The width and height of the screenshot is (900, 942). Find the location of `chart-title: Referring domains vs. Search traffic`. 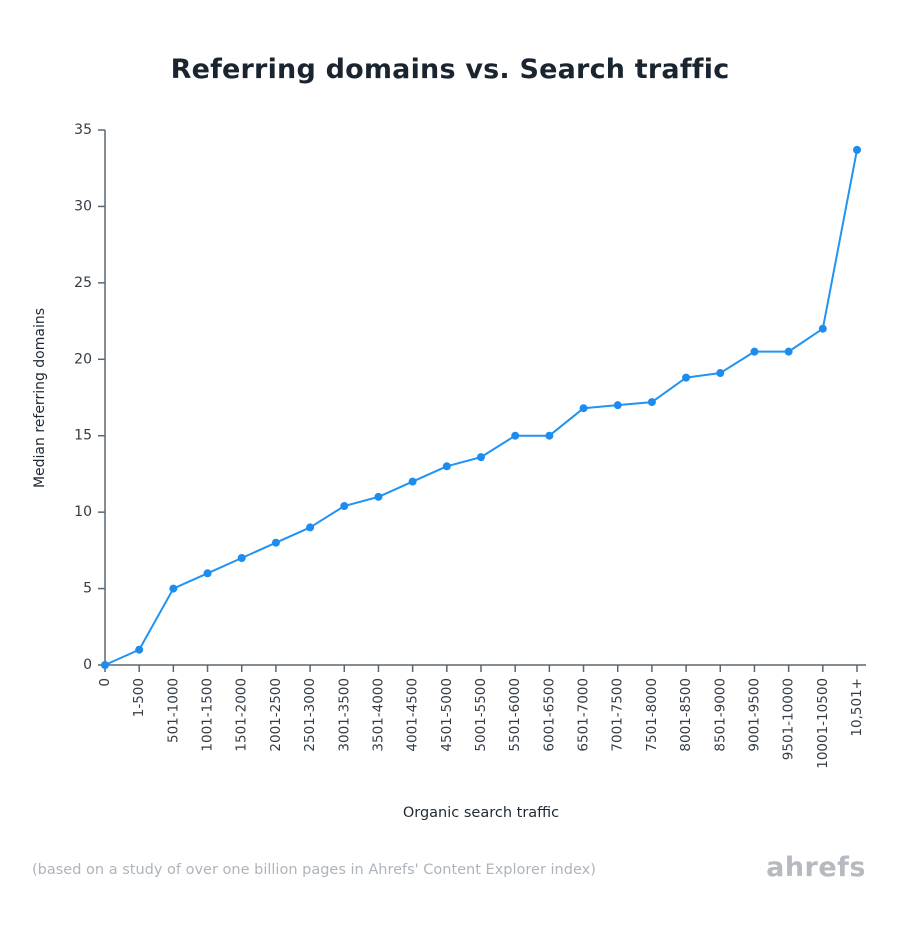

chart-title: Referring domains vs. Search traffic is located at coordinates (450, 69).